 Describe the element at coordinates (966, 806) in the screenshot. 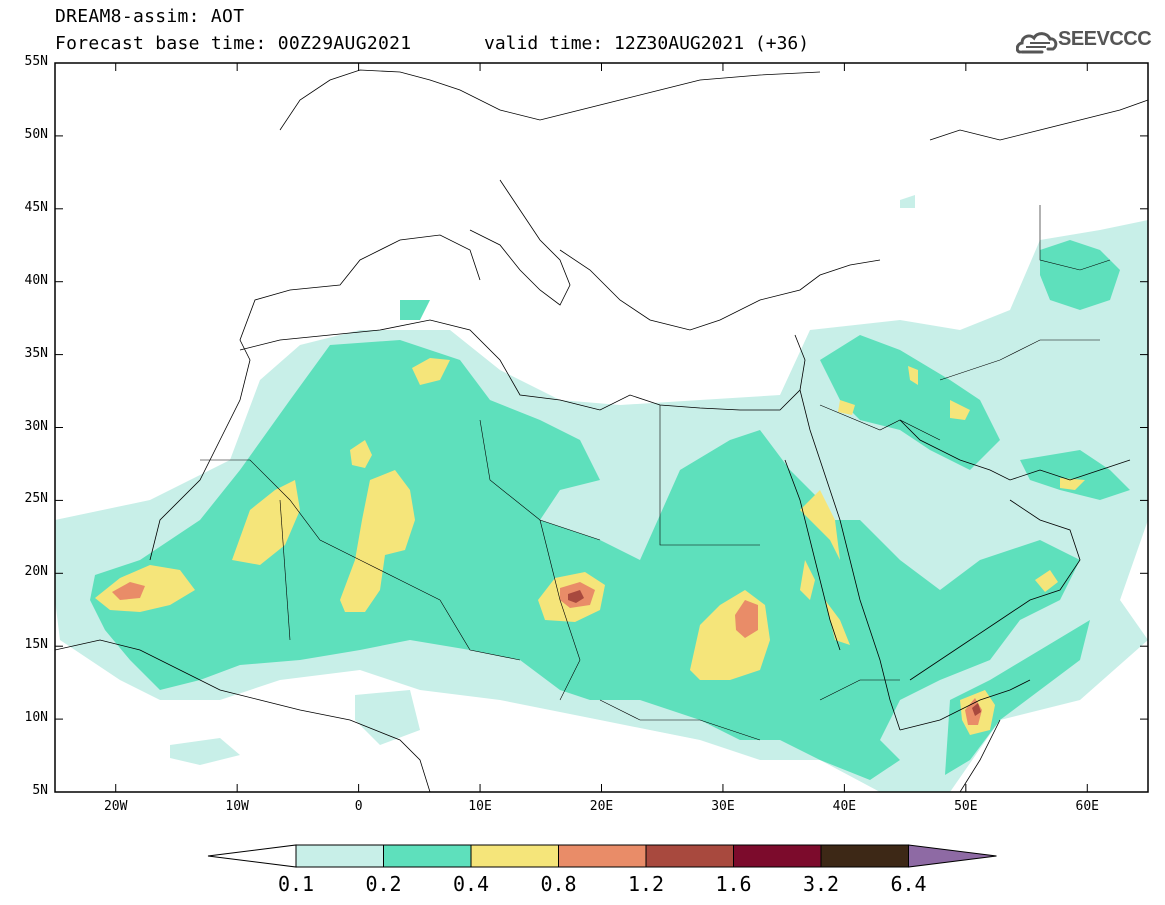

I see `lon-label: 50E` at that location.